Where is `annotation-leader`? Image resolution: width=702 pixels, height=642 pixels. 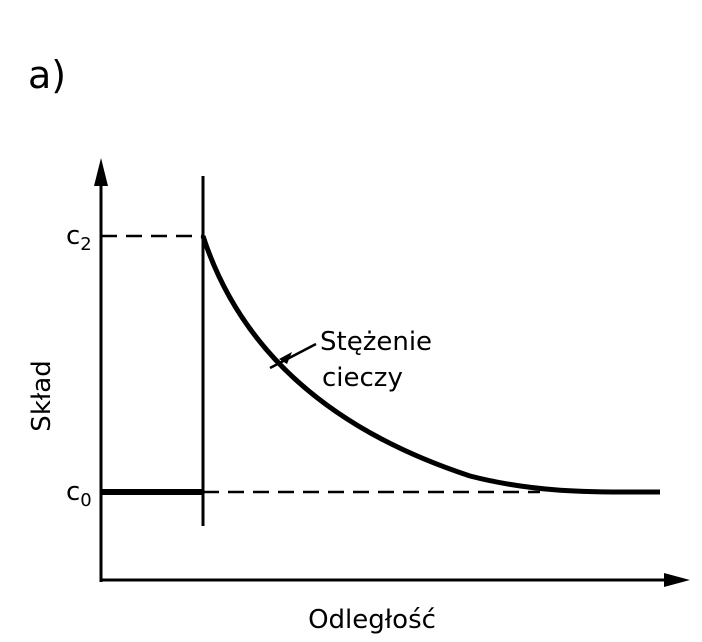
annotation-leader is located at coordinates (293, 356).